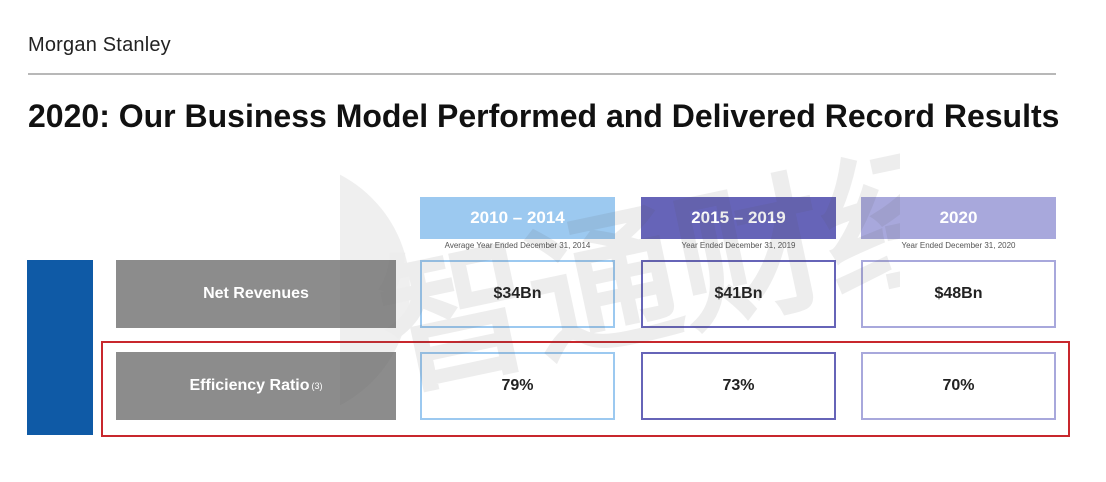  What do you see at coordinates (60, 347) in the screenshot?
I see `sidebar-accent-bar` at bounding box center [60, 347].